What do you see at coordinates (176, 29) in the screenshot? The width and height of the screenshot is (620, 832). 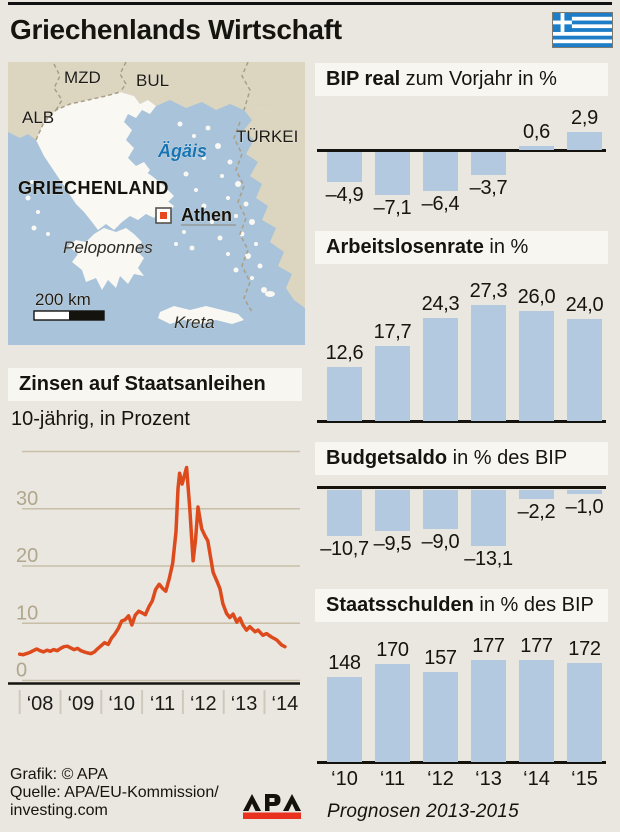 I see `page-title: Griechenlands Wirtschaft` at bounding box center [176, 29].